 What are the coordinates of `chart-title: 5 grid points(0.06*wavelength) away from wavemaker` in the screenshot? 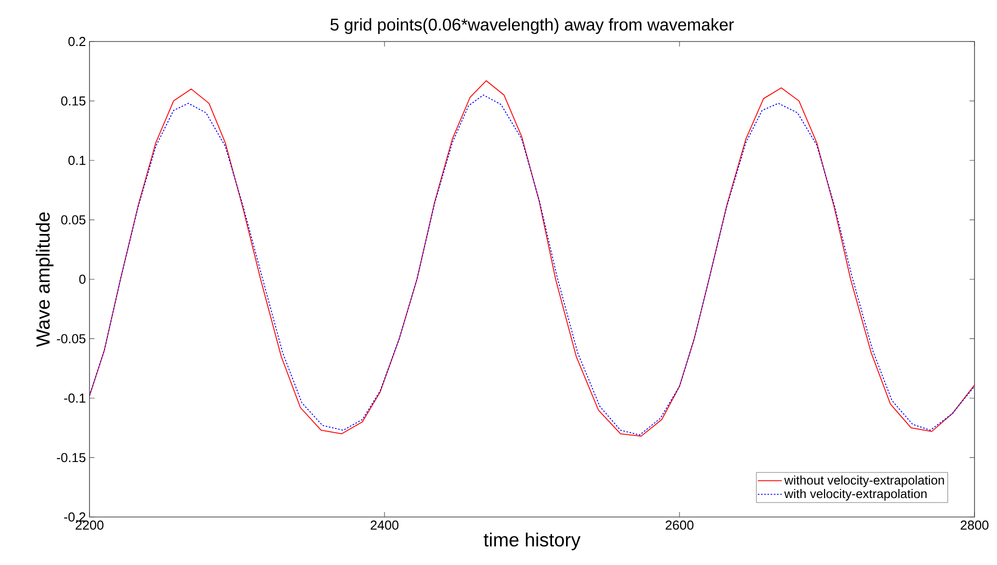 It's located at (532, 26).